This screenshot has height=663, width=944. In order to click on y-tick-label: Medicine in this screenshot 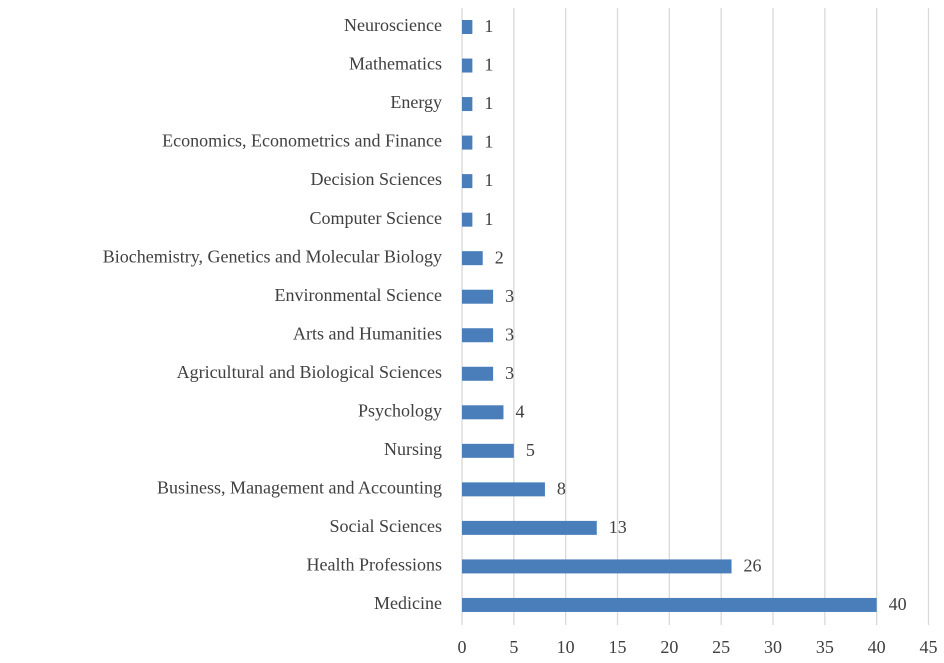, I will do `click(408, 603)`.